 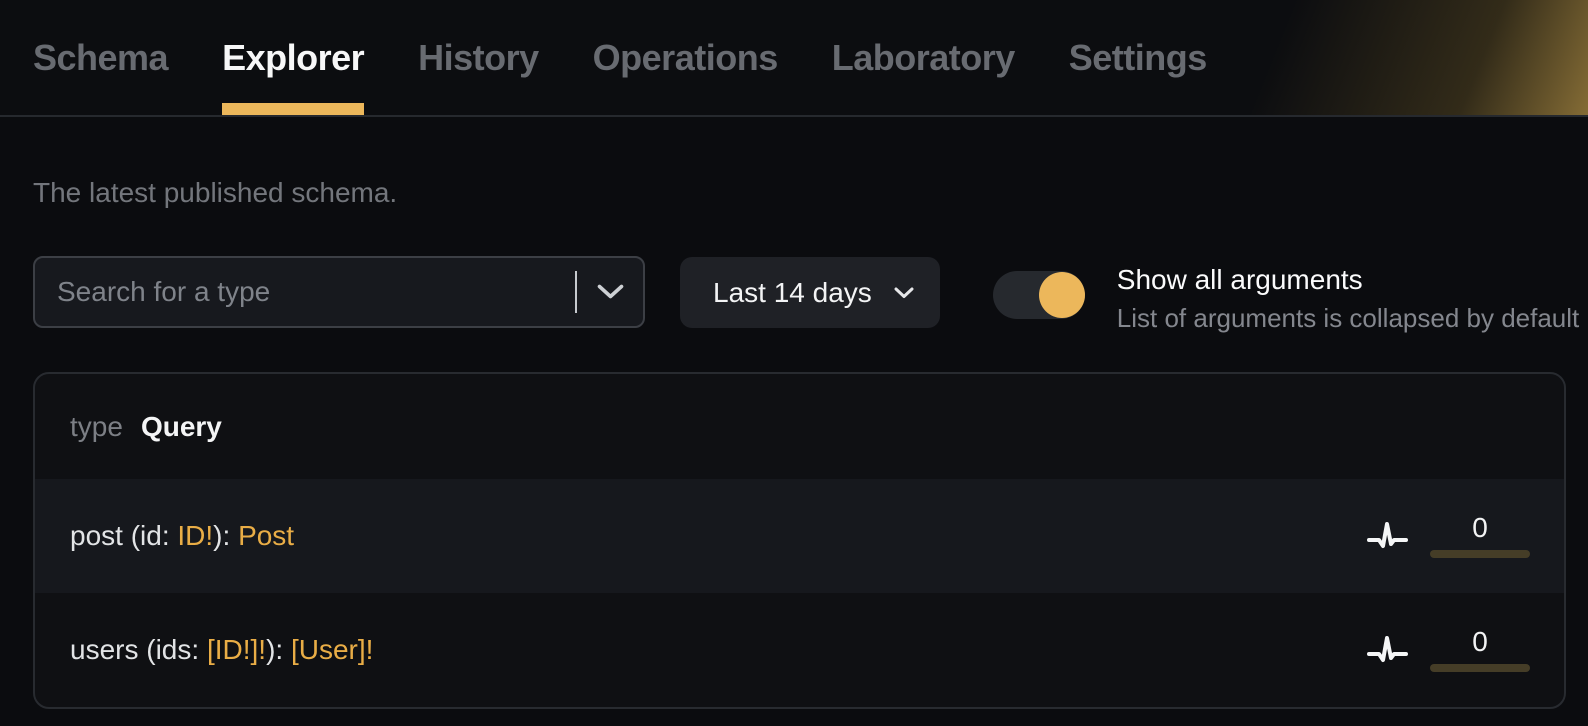 I want to click on type-card-header: type Query, so click(x=799, y=426).